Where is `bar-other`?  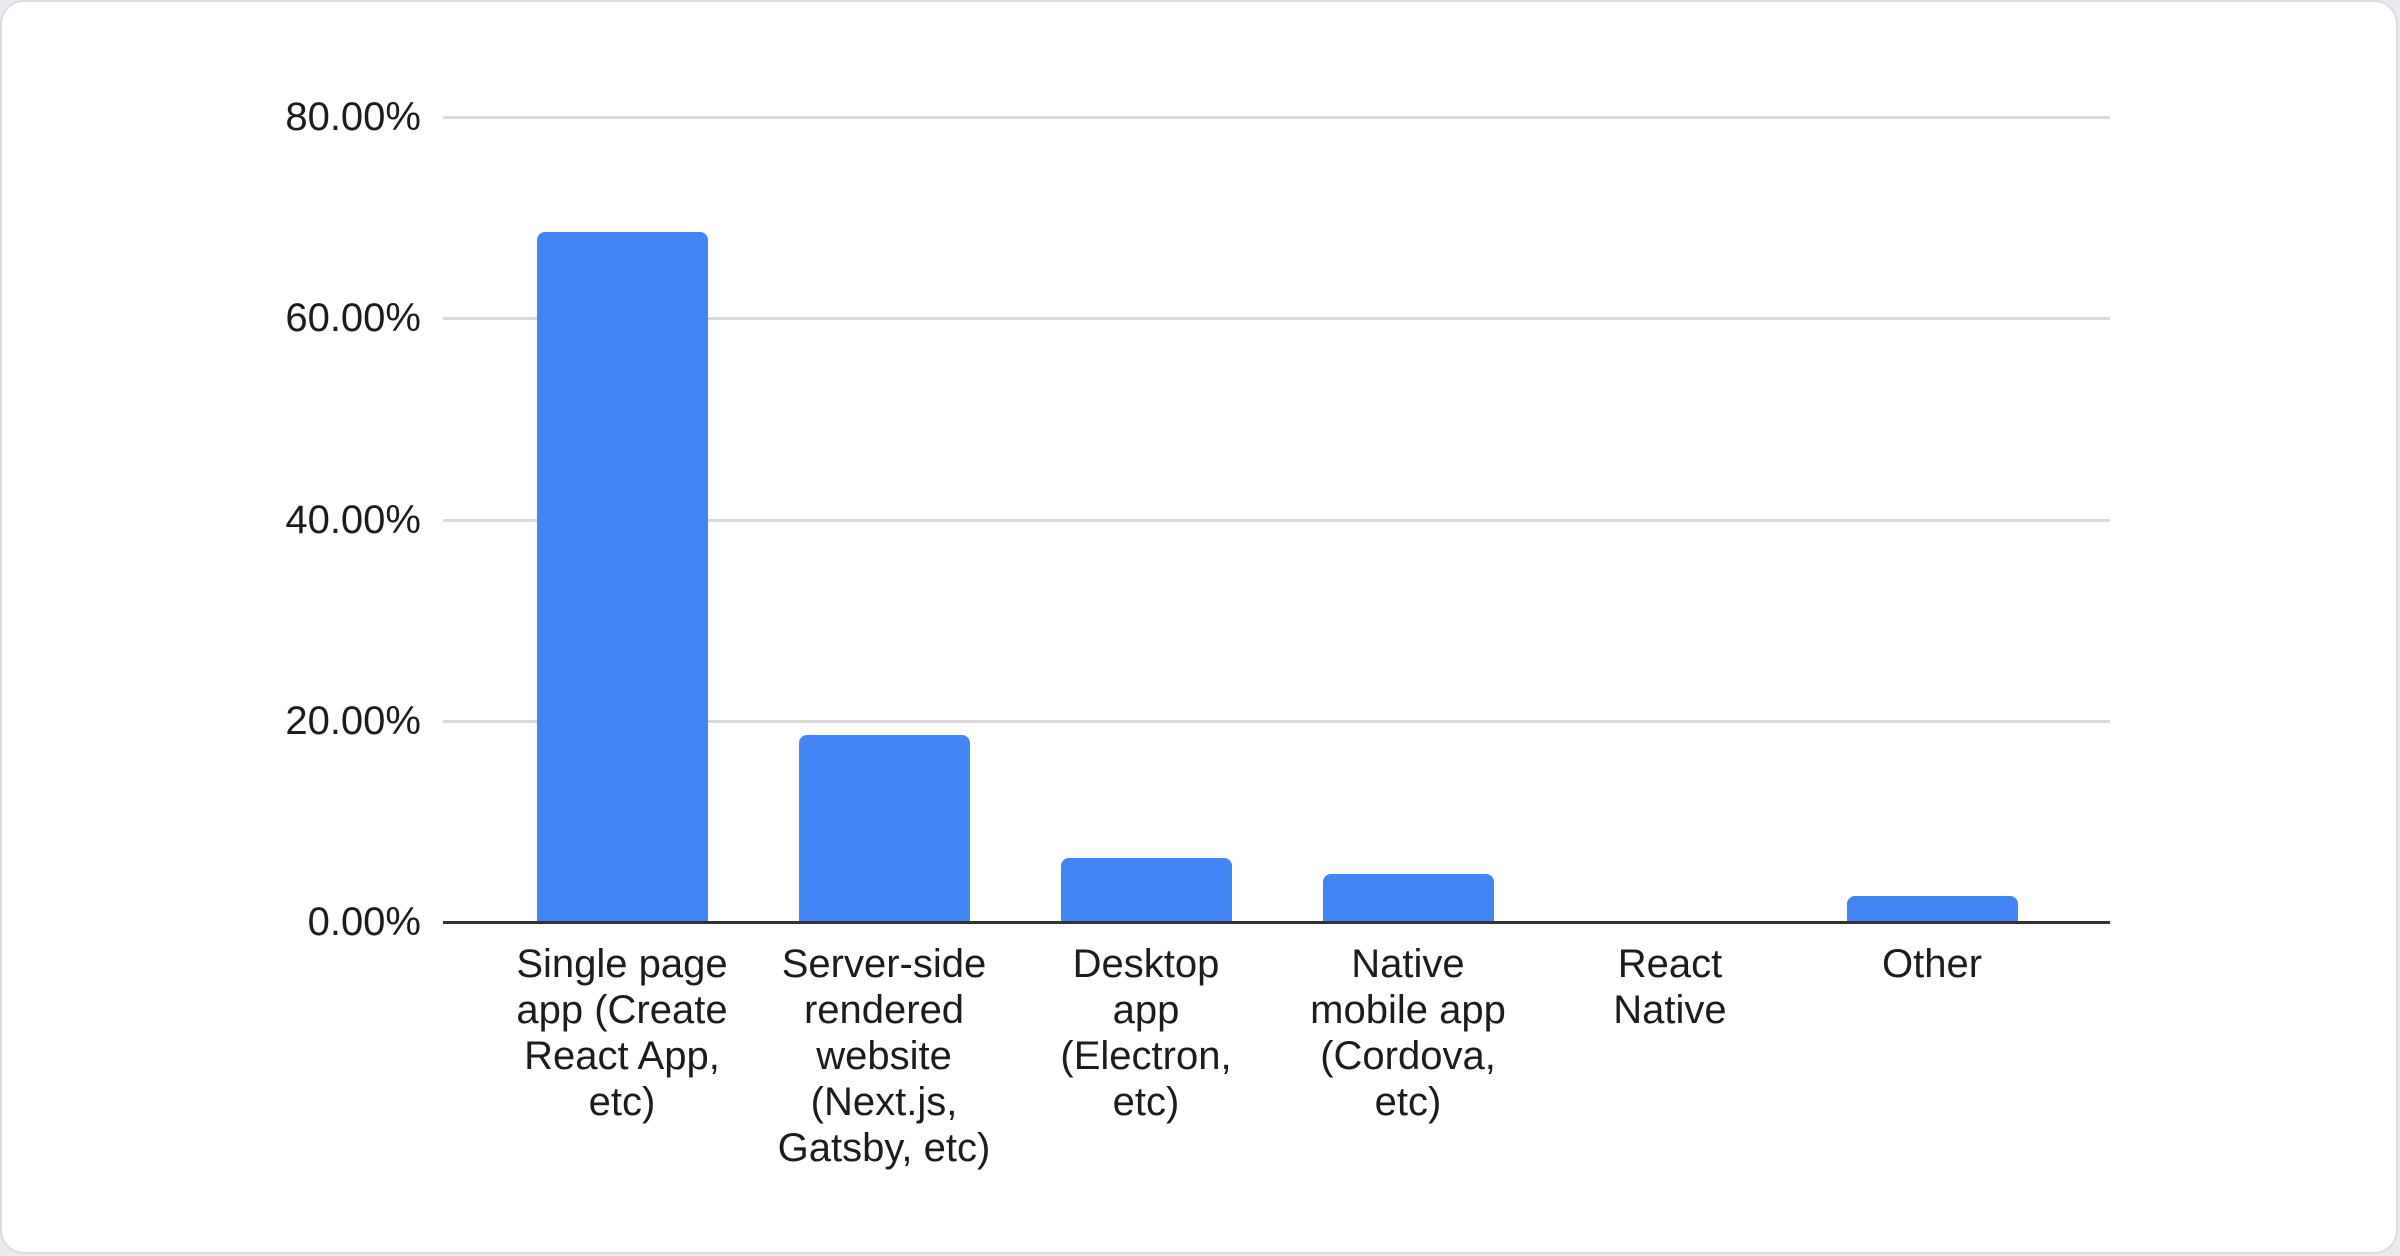 bar-other is located at coordinates (1932, 908).